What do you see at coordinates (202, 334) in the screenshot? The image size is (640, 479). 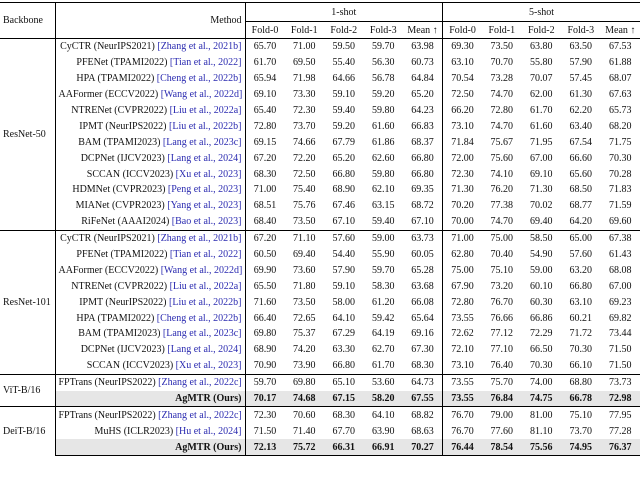 I see `citation: [Lang et al., 2023c]` at bounding box center [202, 334].